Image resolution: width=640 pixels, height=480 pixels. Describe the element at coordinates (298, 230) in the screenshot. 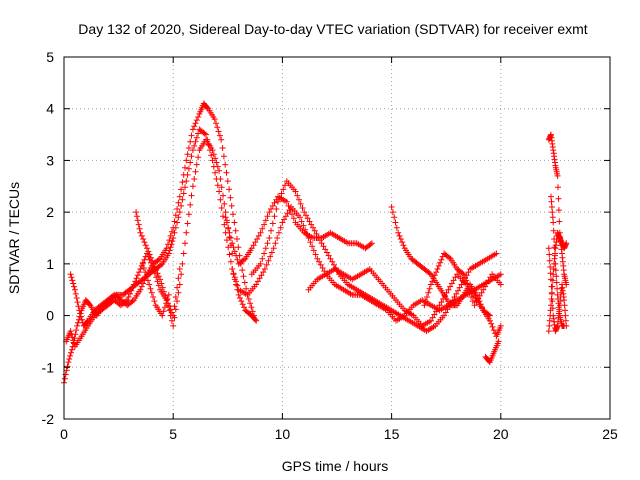

I see `series-track6` at that location.